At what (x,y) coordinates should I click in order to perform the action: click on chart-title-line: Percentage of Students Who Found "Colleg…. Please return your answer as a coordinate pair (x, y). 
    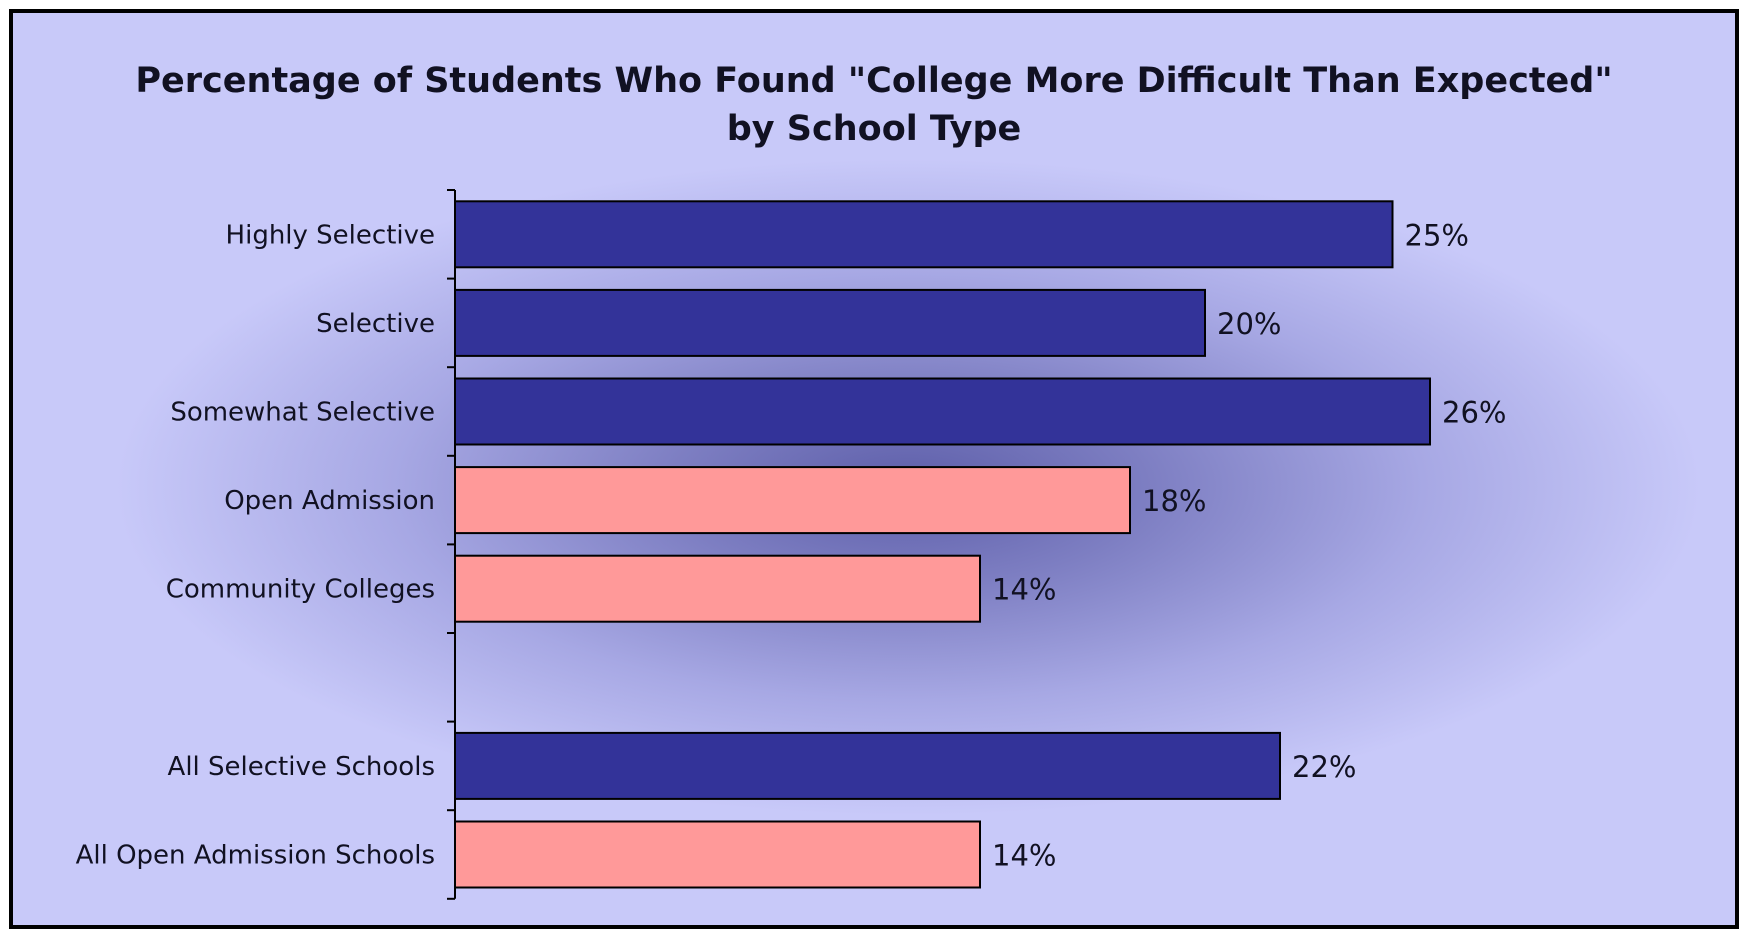
    Looking at the image, I should click on (874, 81).